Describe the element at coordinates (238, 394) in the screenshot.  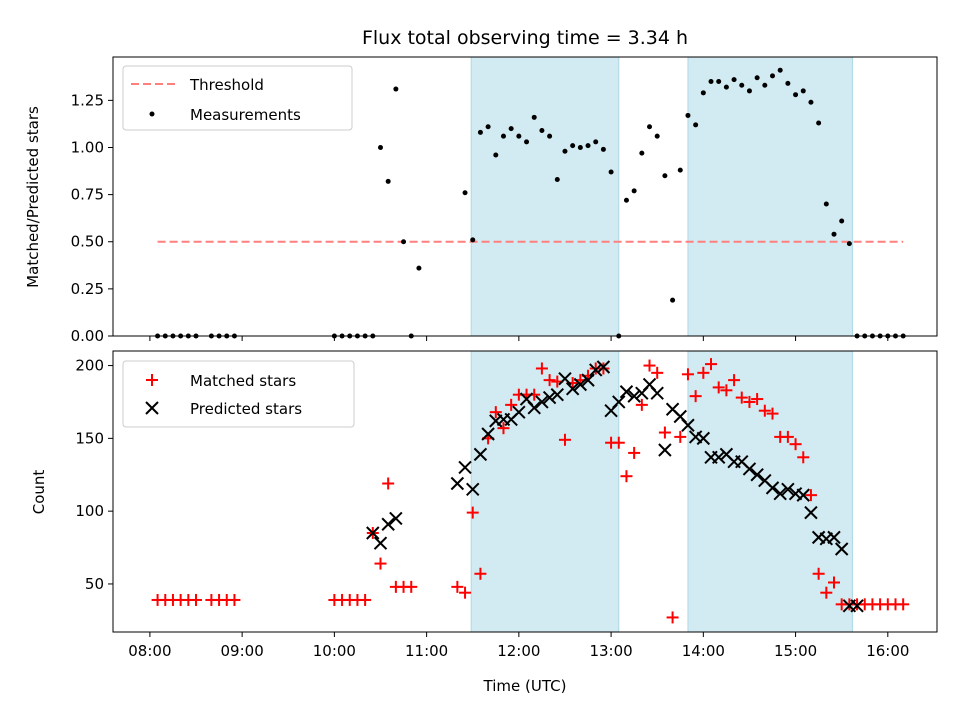
I see `bottom-legend: Matched stars Predicted stars` at that location.